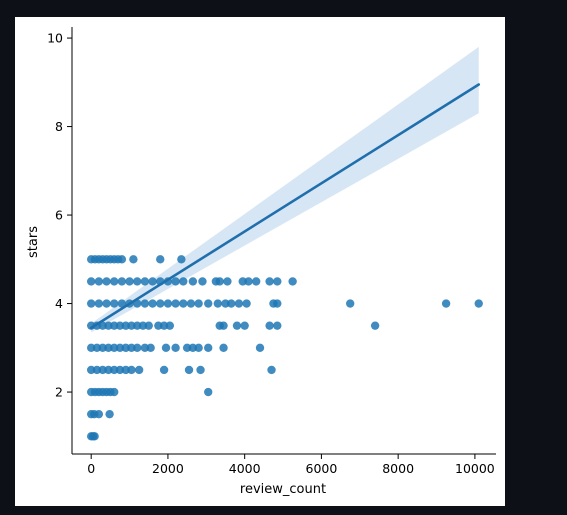  I want to click on x-tick-label: 10000, so click(475, 468).